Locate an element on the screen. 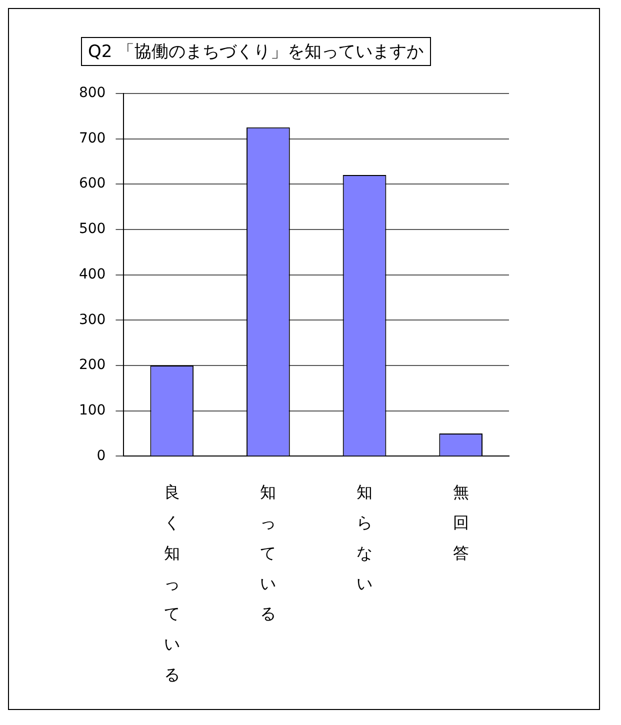 This screenshot has width=621, height=725. y-tick-label: 600 is located at coordinates (92, 184).